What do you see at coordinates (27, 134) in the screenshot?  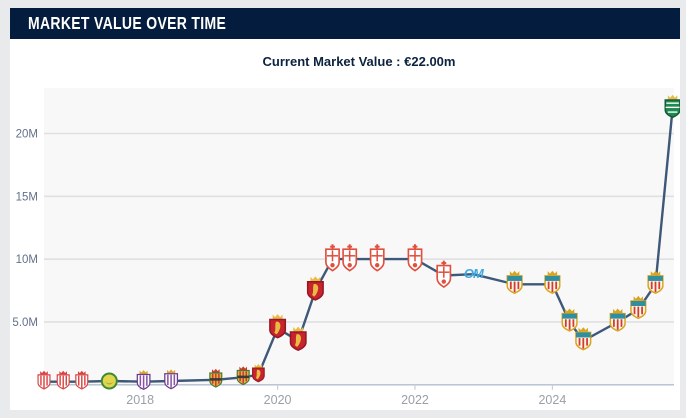 I see `y-axis-label: 20M` at bounding box center [27, 134].